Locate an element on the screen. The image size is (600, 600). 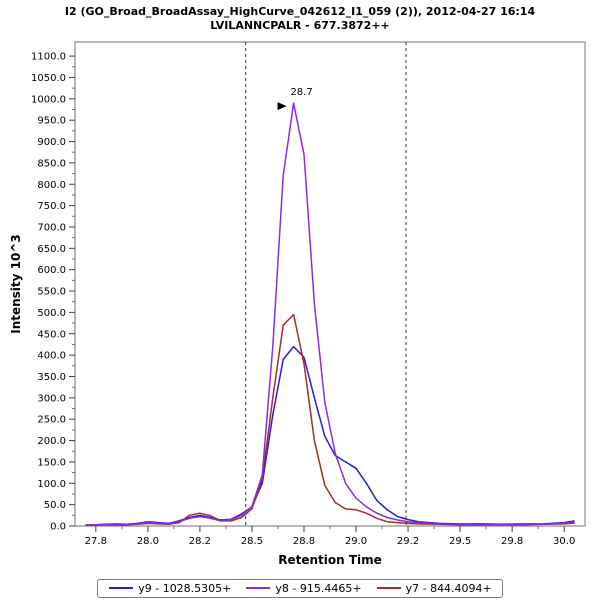
y-tick-label: 700.0 is located at coordinates (51, 227).